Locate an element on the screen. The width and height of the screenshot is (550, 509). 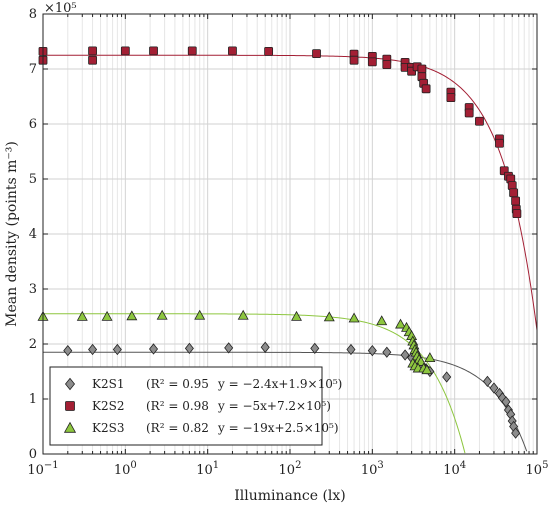
x-tick-label: 10⁴ is located at coordinates (454, 469).